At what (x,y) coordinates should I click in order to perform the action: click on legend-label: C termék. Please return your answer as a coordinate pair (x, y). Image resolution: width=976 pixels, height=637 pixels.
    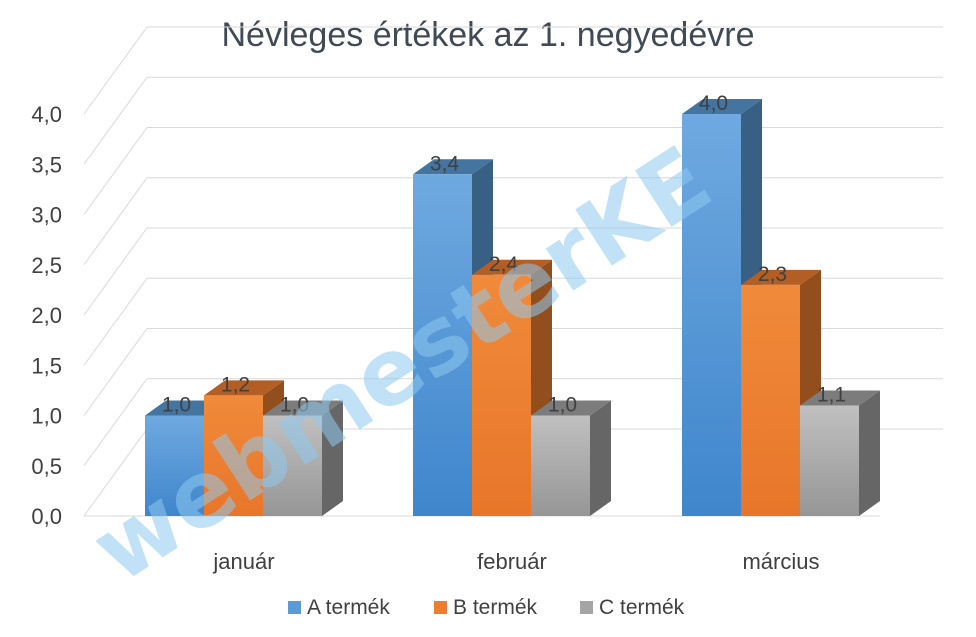
    Looking at the image, I should click on (642, 607).